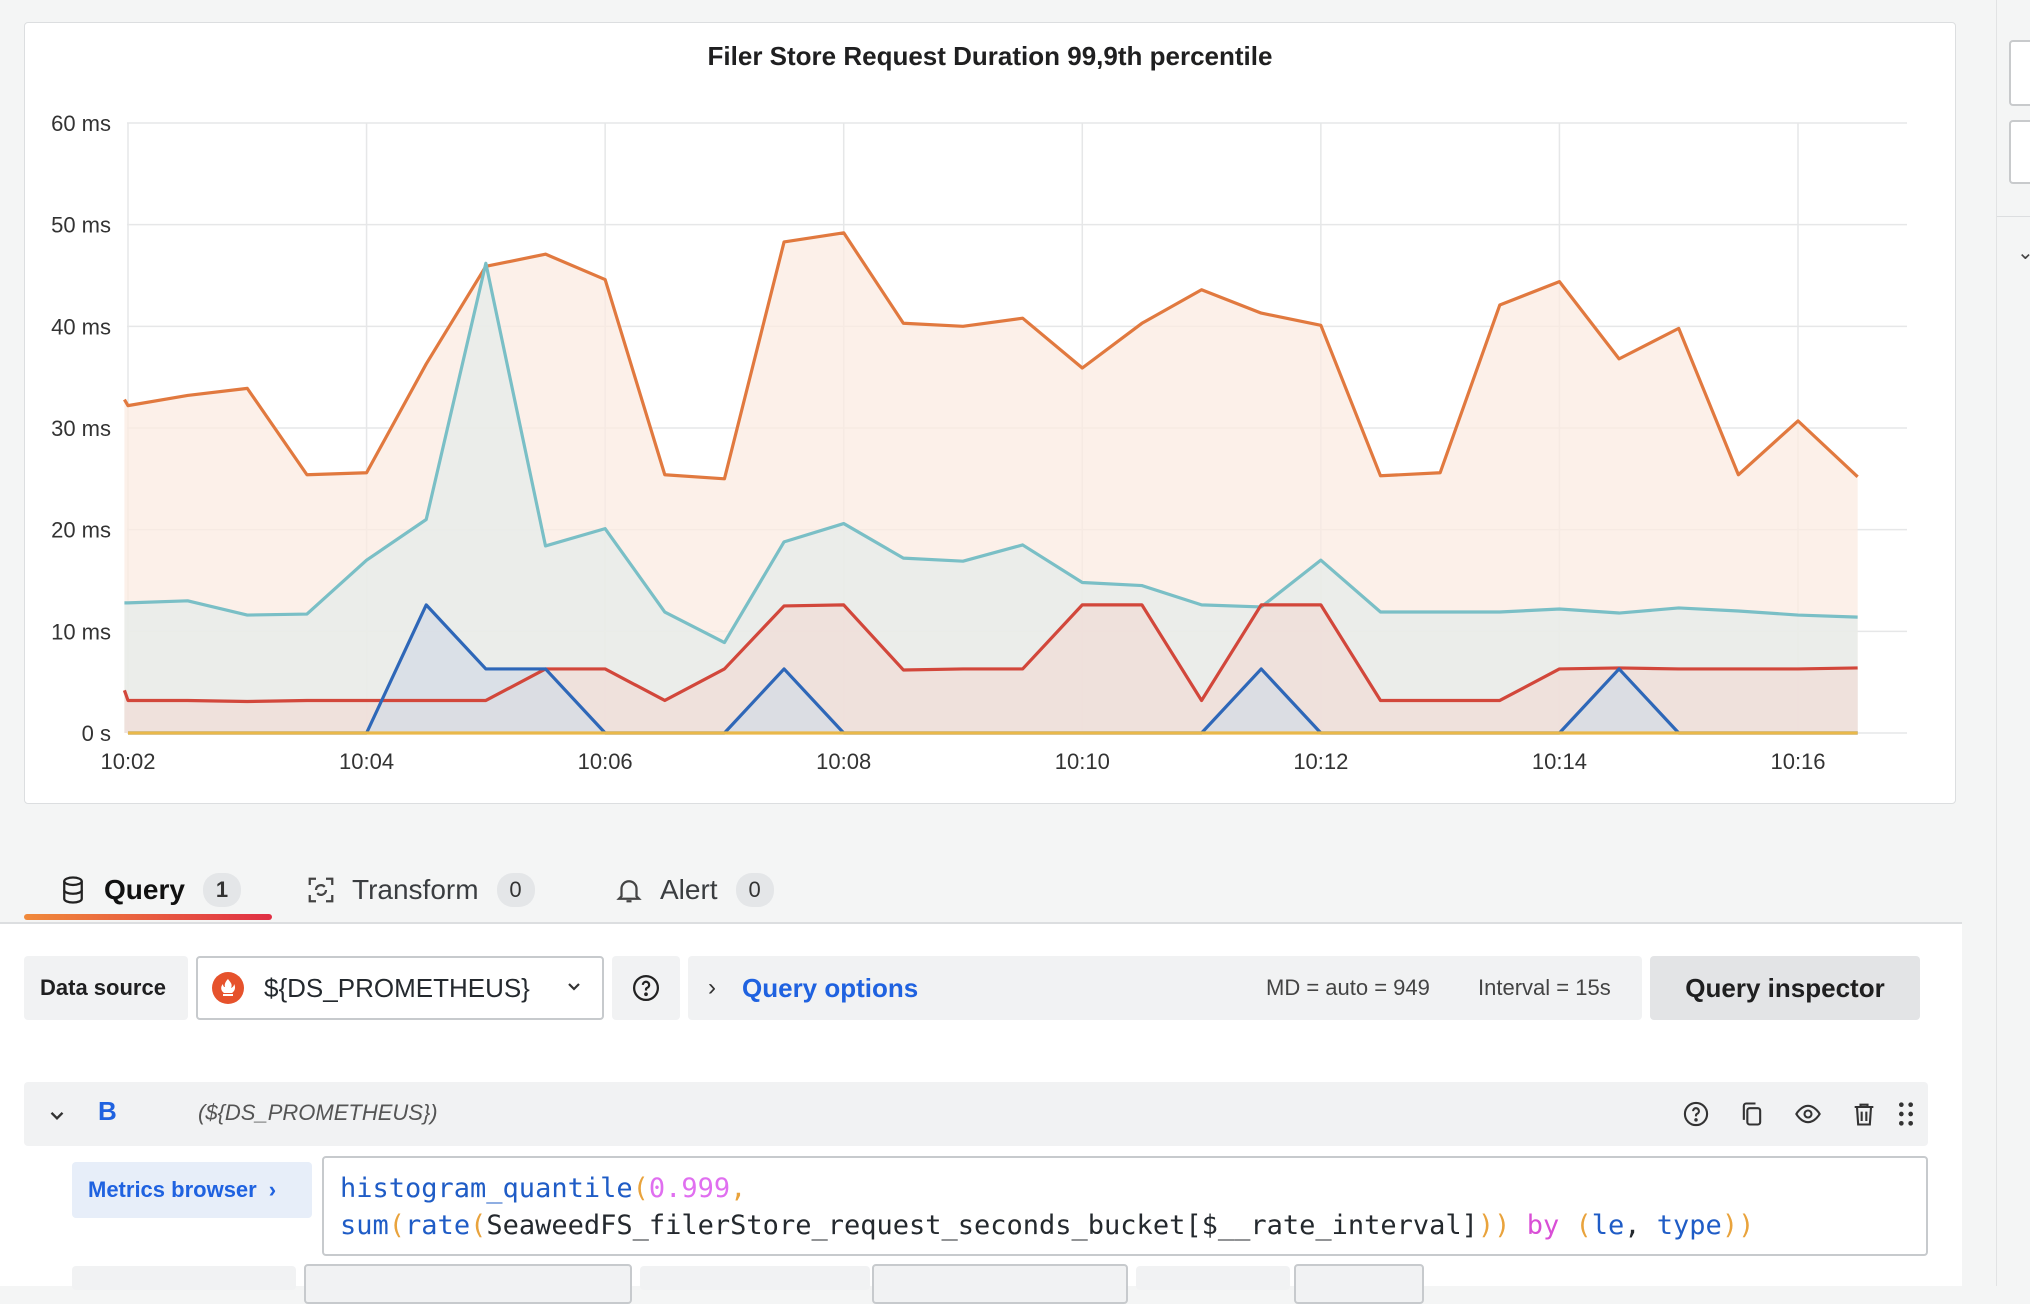 This screenshot has height=1304, width=2030. What do you see at coordinates (1864, 1114) in the screenshot?
I see `trash-icon` at bounding box center [1864, 1114].